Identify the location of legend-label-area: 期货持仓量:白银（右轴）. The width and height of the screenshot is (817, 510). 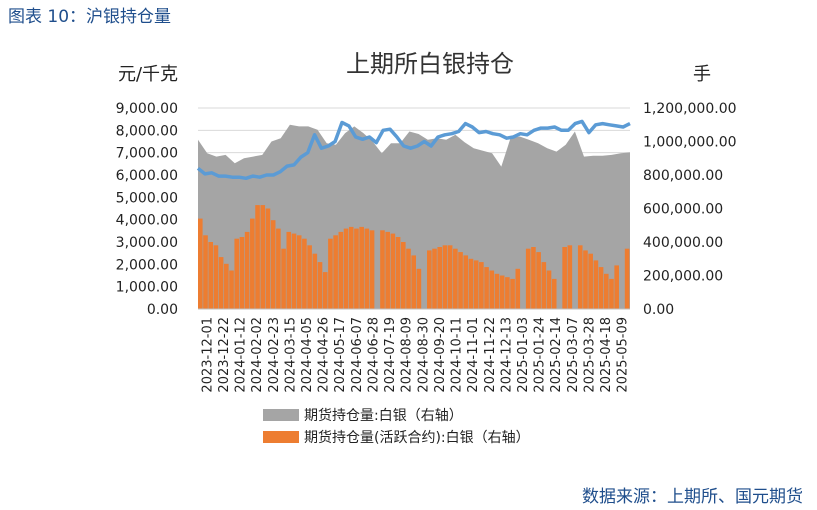
(383, 415).